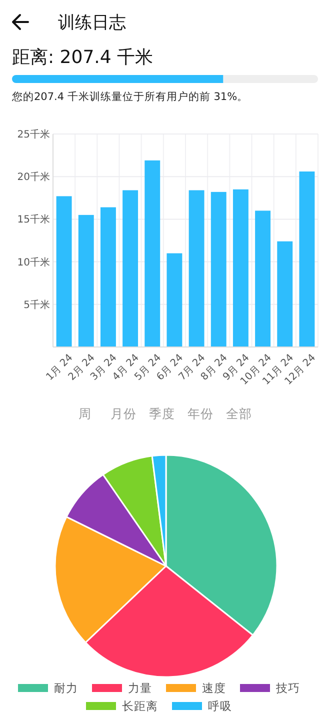 This screenshot has height=720, width=332. What do you see at coordinates (66, 688) in the screenshot?
I see `legend-label: 耐力` at bounding box center [66, 688].